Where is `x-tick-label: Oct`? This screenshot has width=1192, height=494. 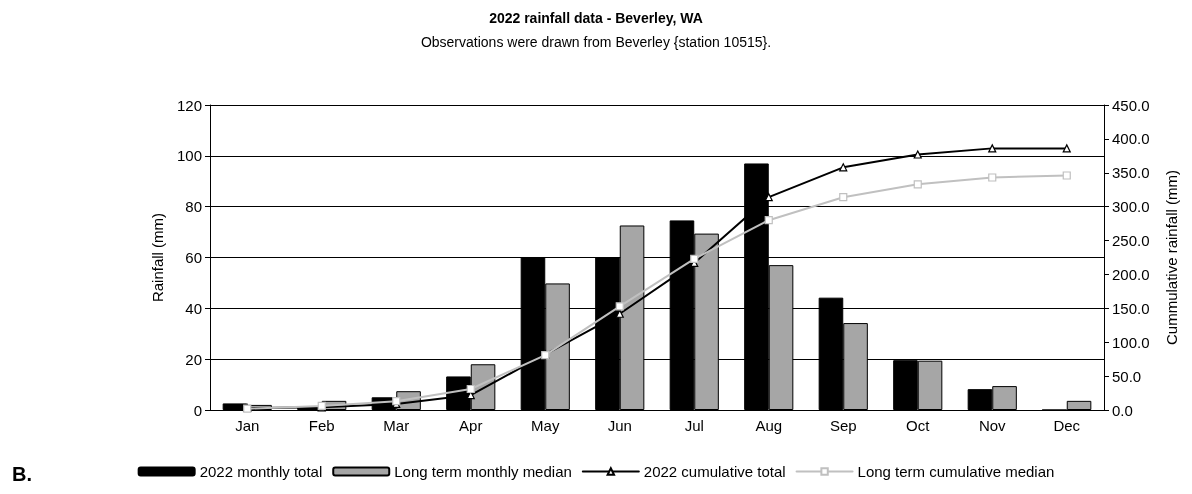 x-tick-label: Oct is located at coordinates (918, 425).